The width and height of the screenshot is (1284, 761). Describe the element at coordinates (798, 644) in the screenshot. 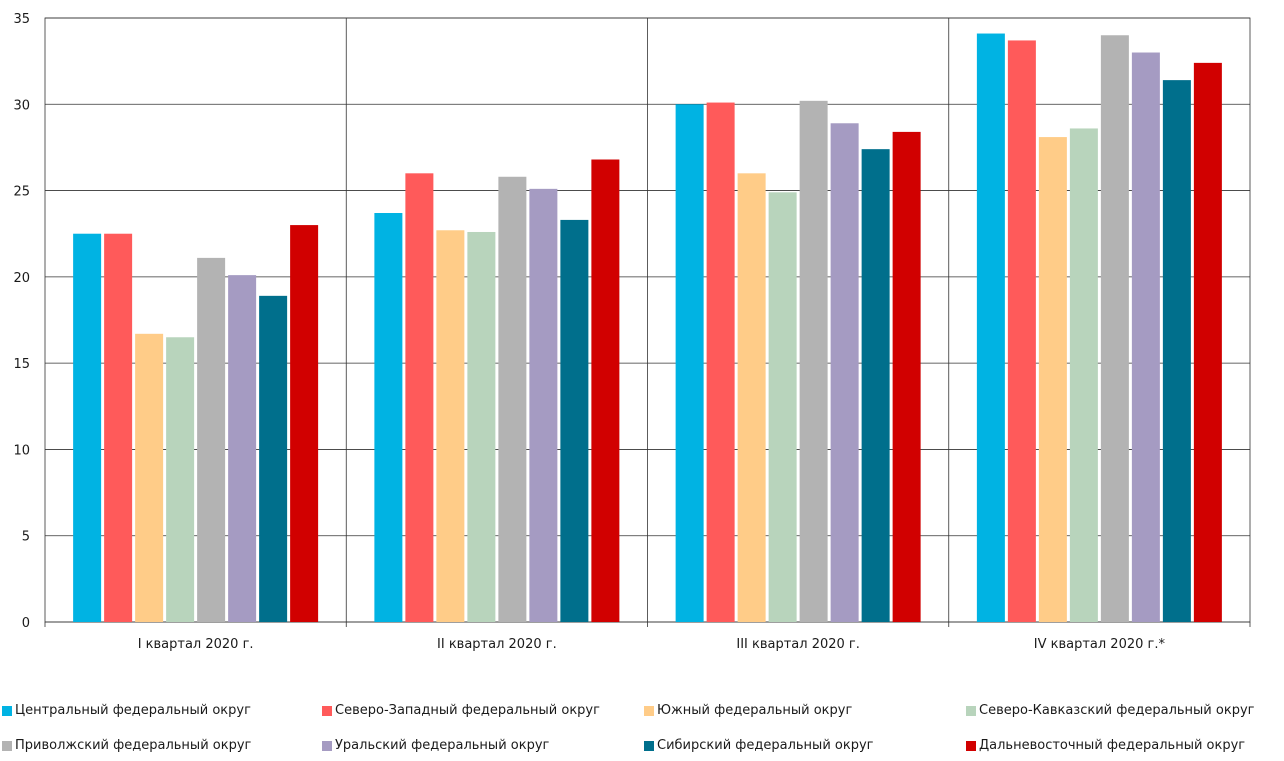

I see `x-tick-label: III квартал 2020 г.` at that location.